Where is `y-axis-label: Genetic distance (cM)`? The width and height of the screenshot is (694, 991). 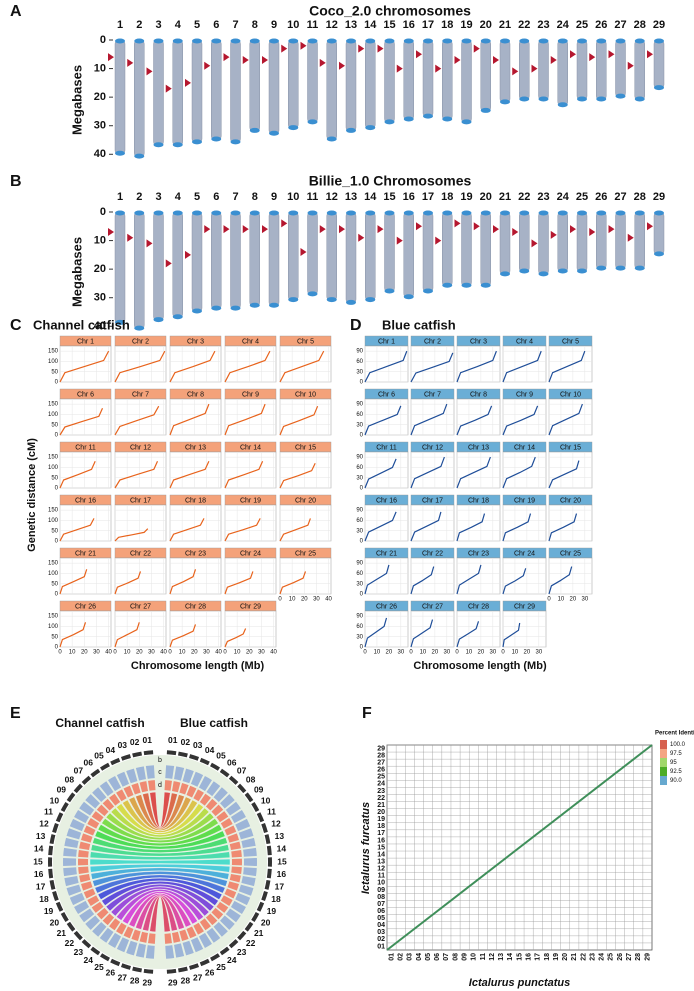
y-axis-label: Genetic distance (cM) is located at coordinates (32, 495).